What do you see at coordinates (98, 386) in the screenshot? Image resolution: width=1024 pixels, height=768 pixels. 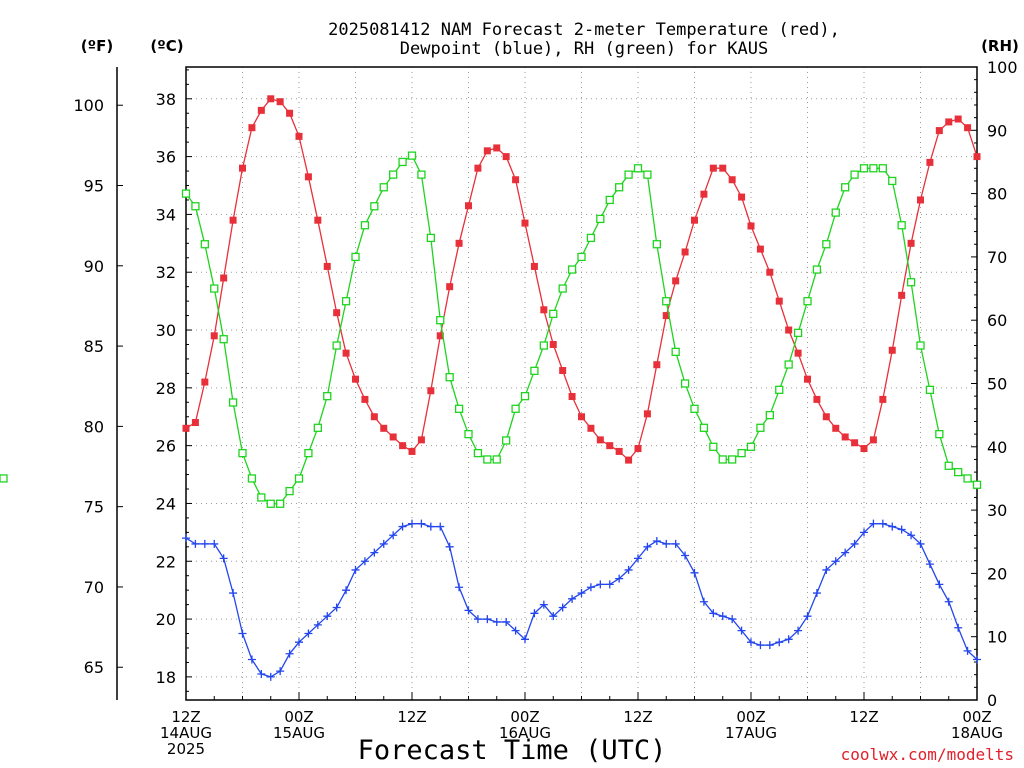 I see `fahrenheit-axis-ticks: 65 70 75 80 85 90 95 100` at bounding box center [98, 386].